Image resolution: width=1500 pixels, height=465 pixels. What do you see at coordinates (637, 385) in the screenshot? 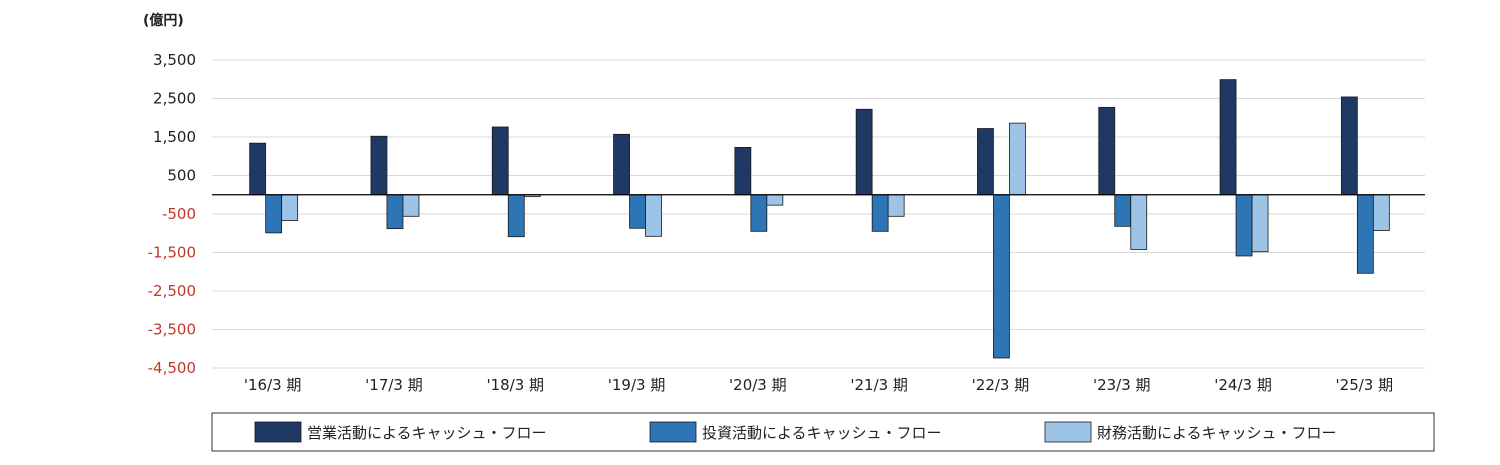
I see `x-tick-label: '19/3 期` at bounding box center [637, 385].